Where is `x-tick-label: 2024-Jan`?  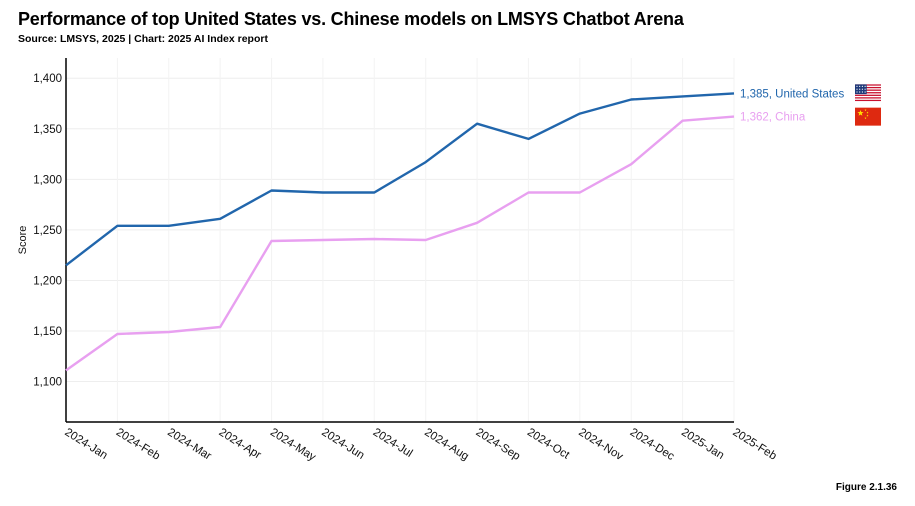
x-tick-label: 2024-Jan is located at coordinates (85, 444).